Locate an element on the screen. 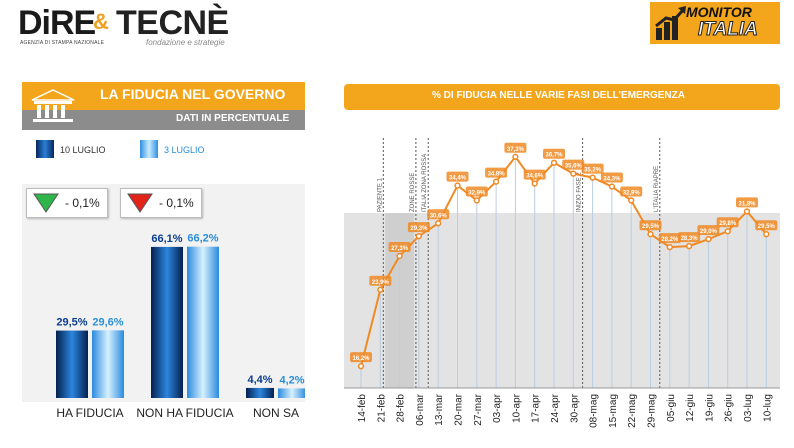  data-label: 36,7% is located at coordinates (554, 156).